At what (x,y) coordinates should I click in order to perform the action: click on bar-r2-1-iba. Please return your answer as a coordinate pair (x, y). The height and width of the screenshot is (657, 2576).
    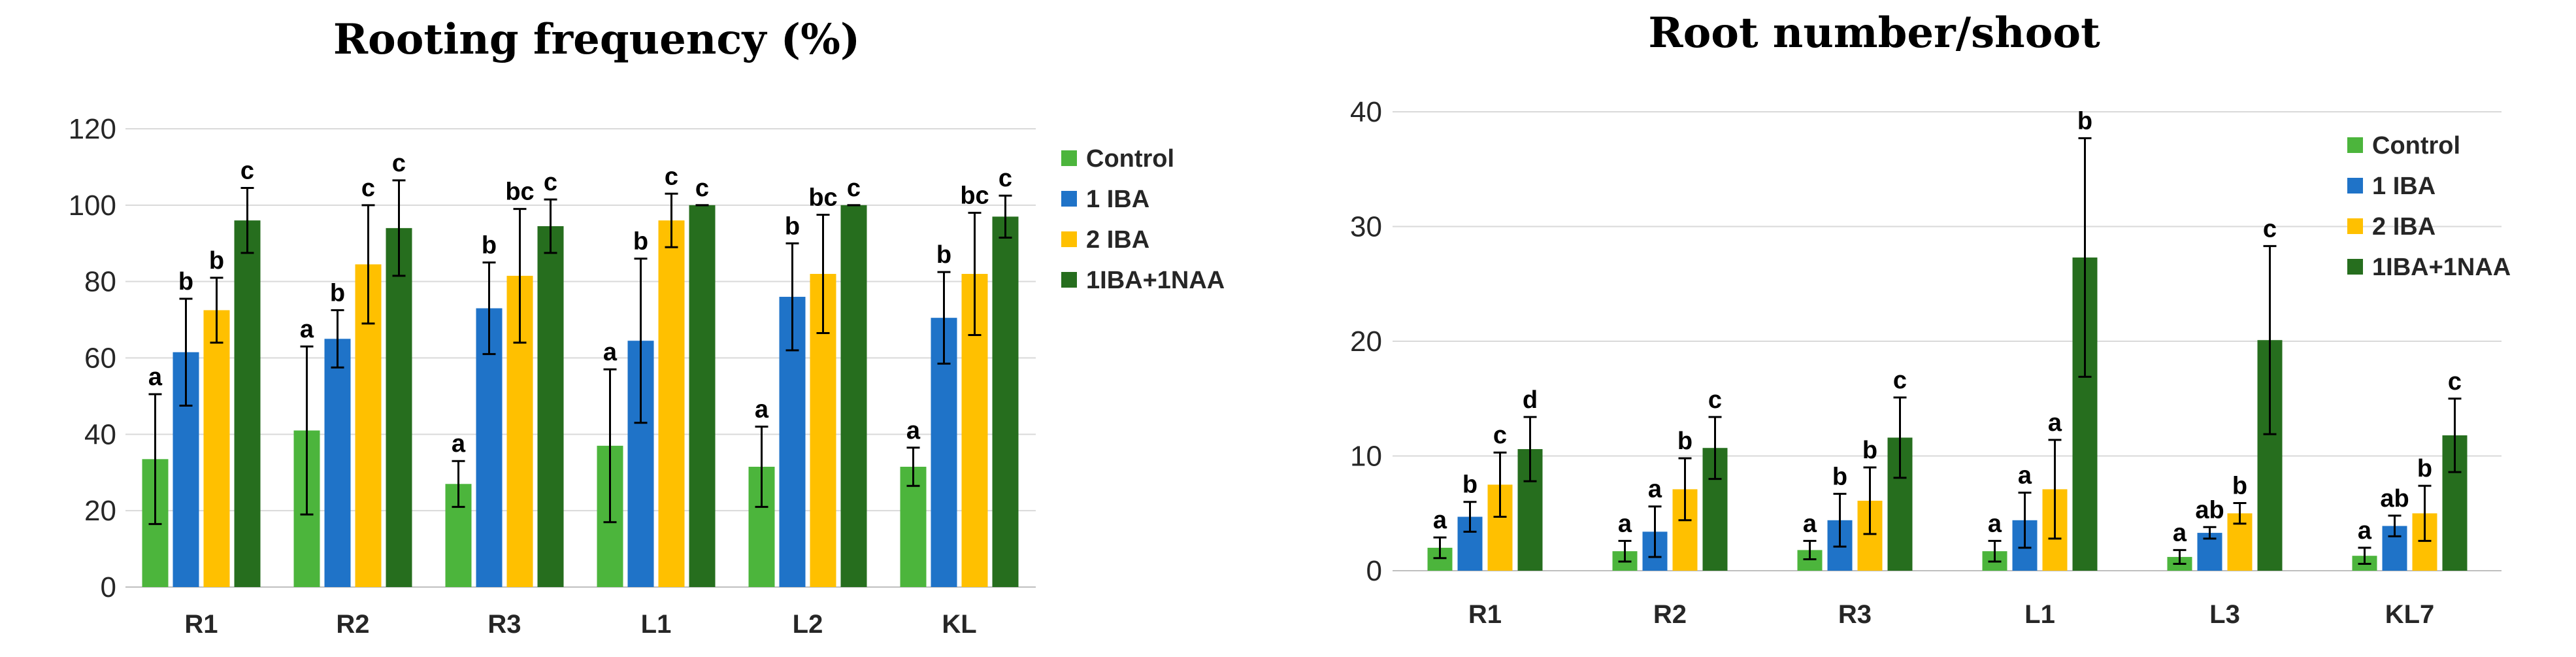
    Looking at the image, I should click on (337, 463).